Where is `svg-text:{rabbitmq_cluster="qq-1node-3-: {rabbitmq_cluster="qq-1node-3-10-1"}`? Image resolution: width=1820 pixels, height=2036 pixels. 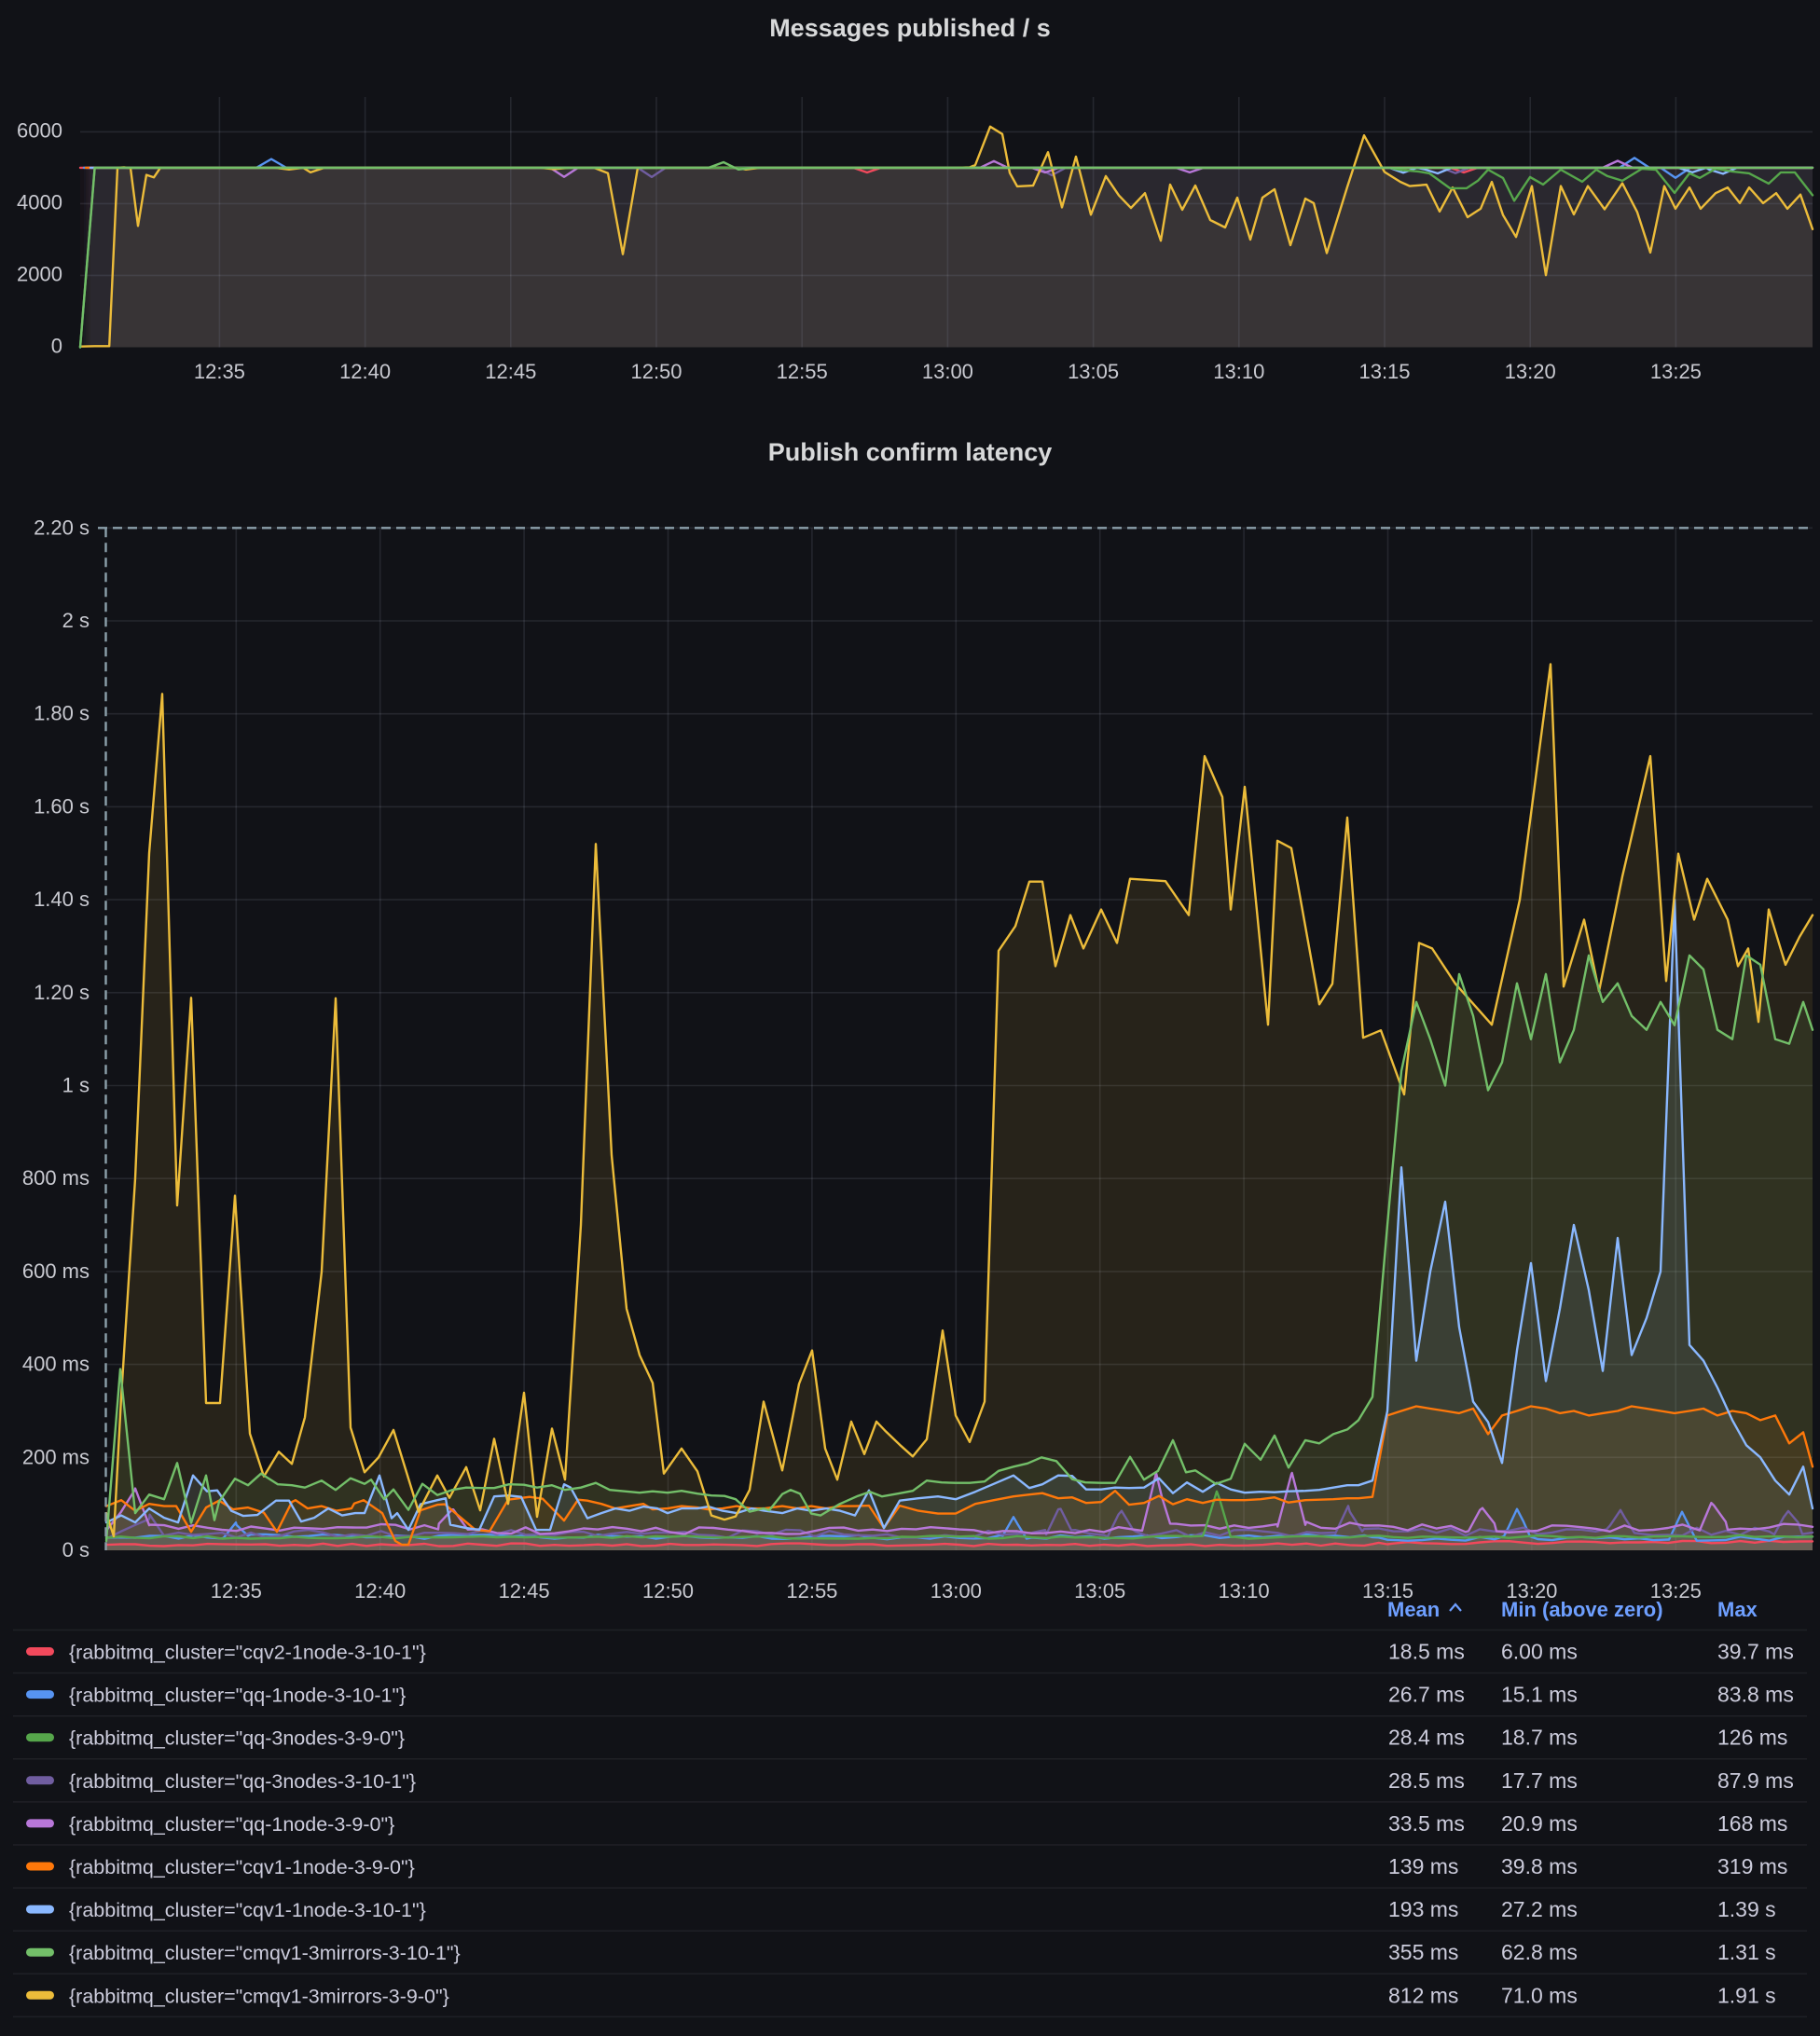 svg-text:{rabbitmq_cluster="qq-1node-3-: {rabbitmq_cluster="qq-1node-3-10-1"} is located at coordinates (237, 1696).